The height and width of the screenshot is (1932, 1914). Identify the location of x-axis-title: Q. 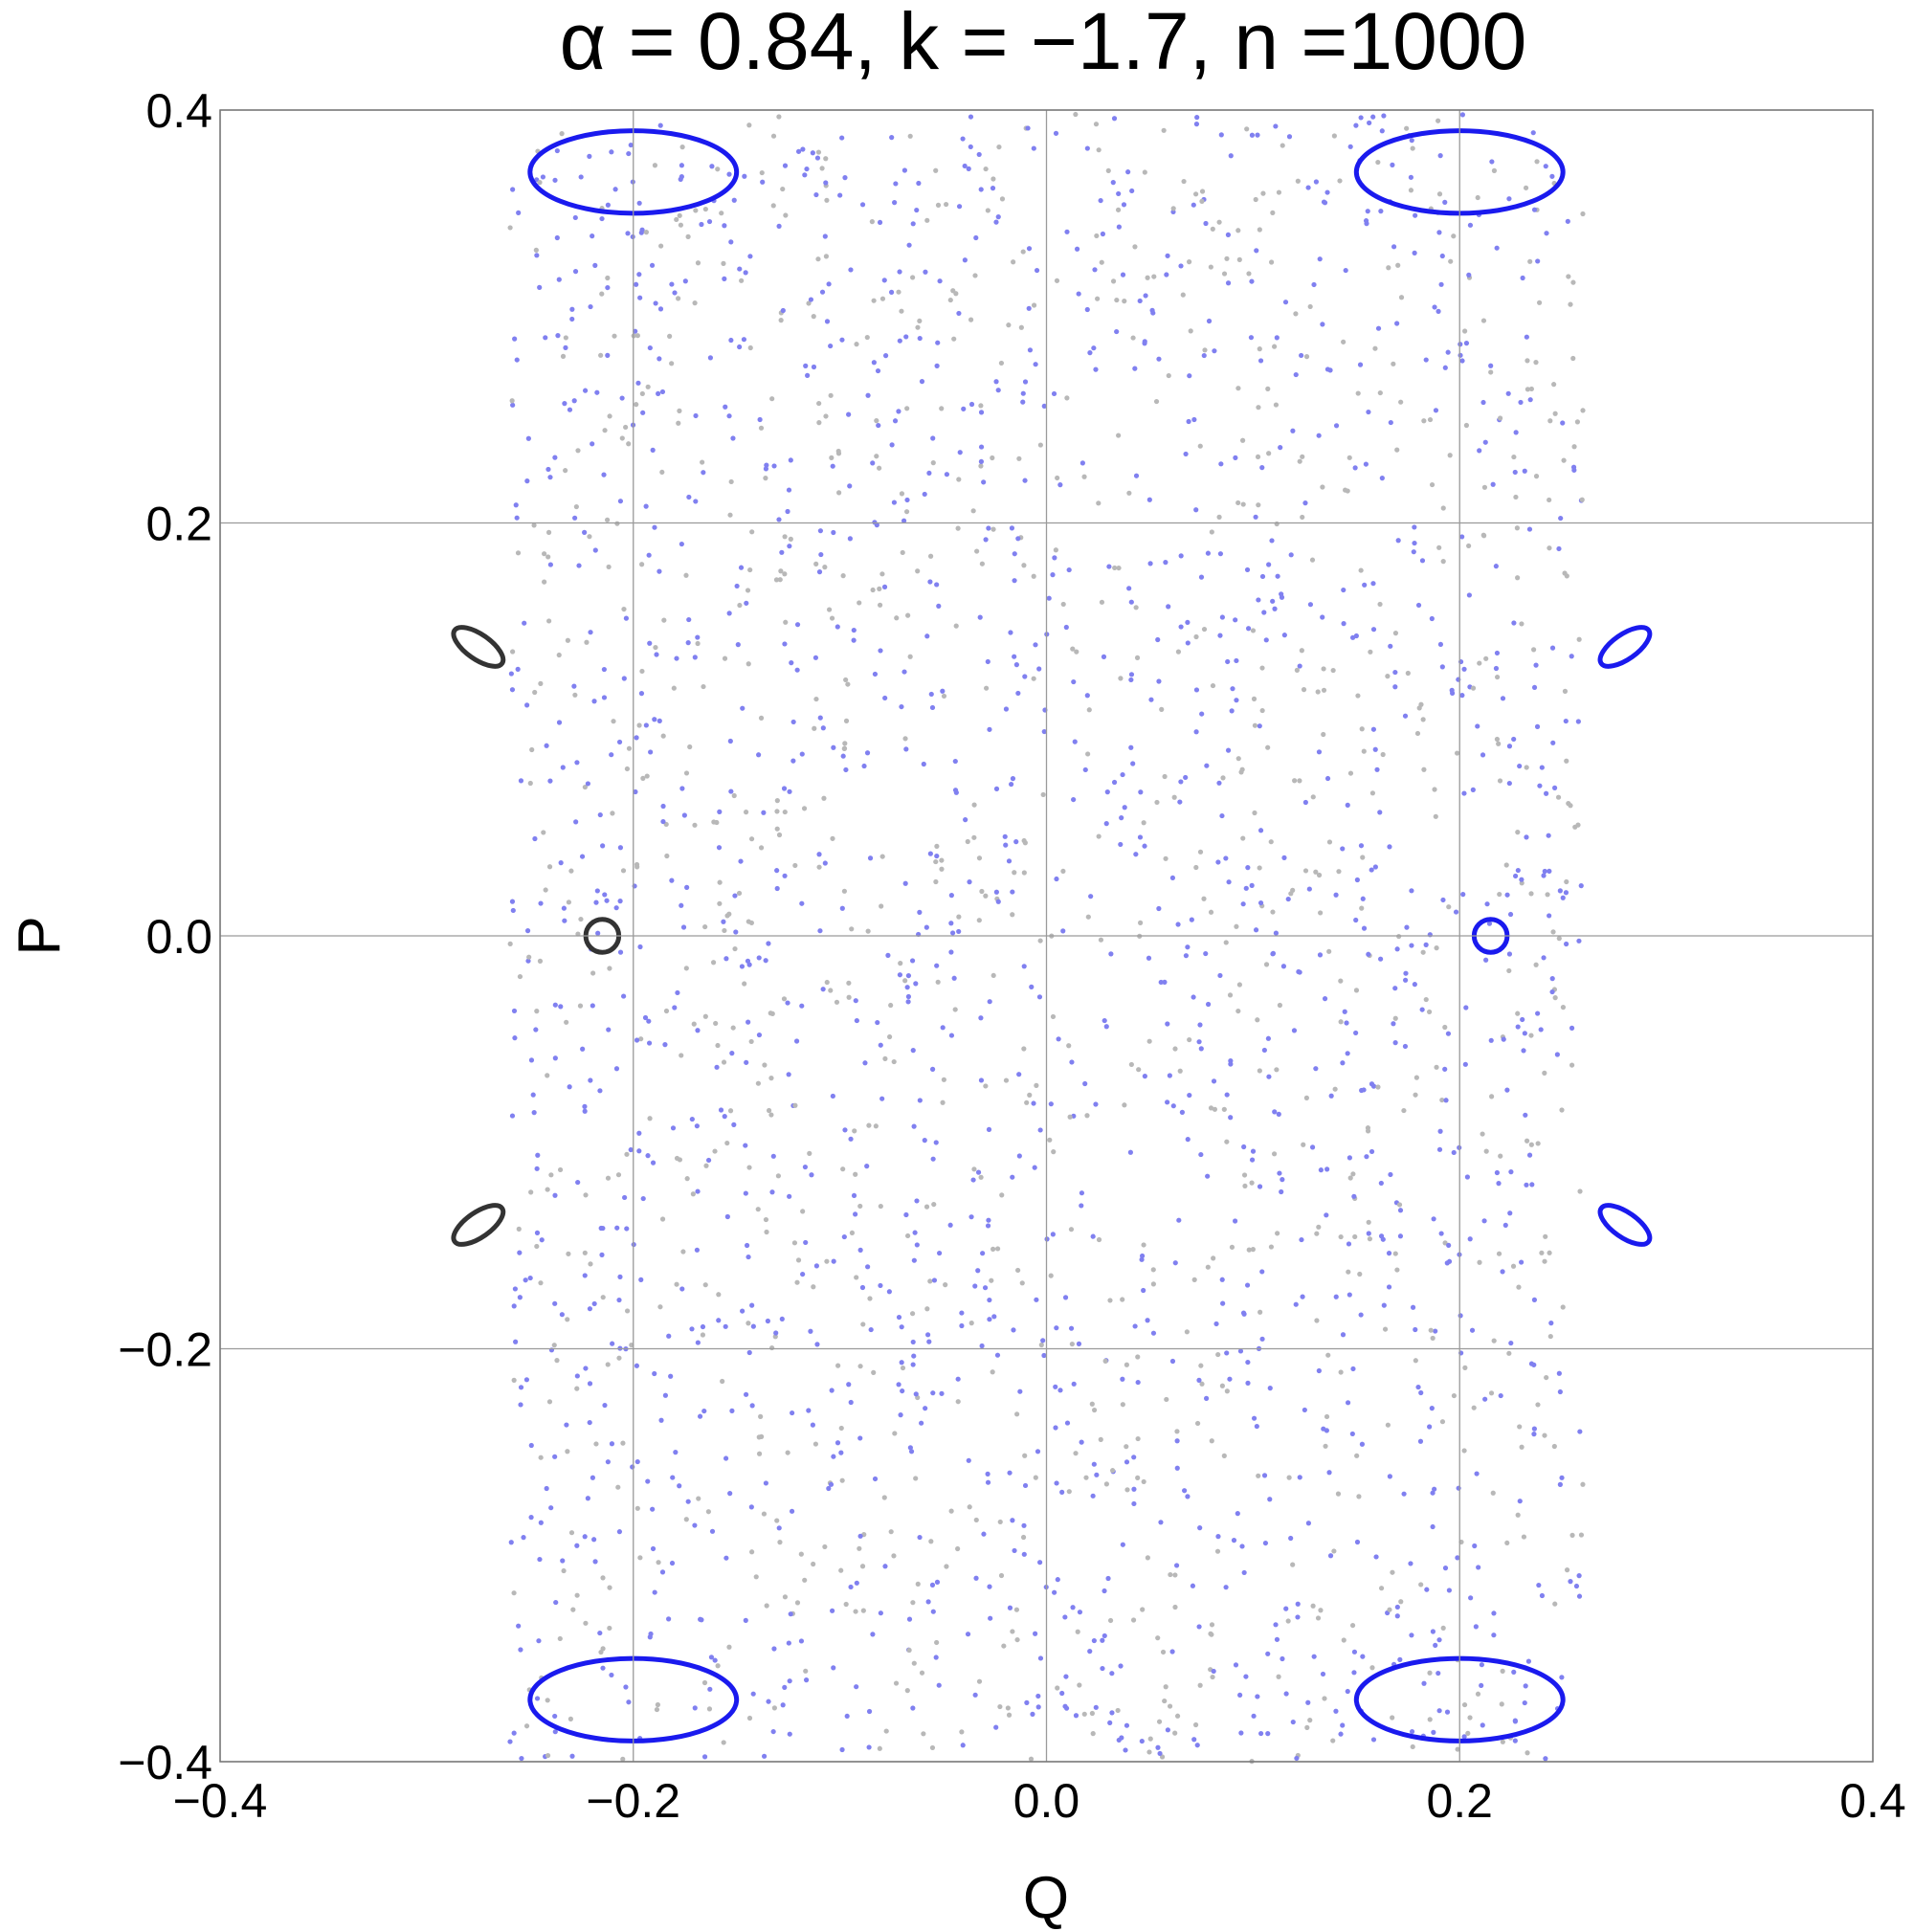
(1046, 1898).